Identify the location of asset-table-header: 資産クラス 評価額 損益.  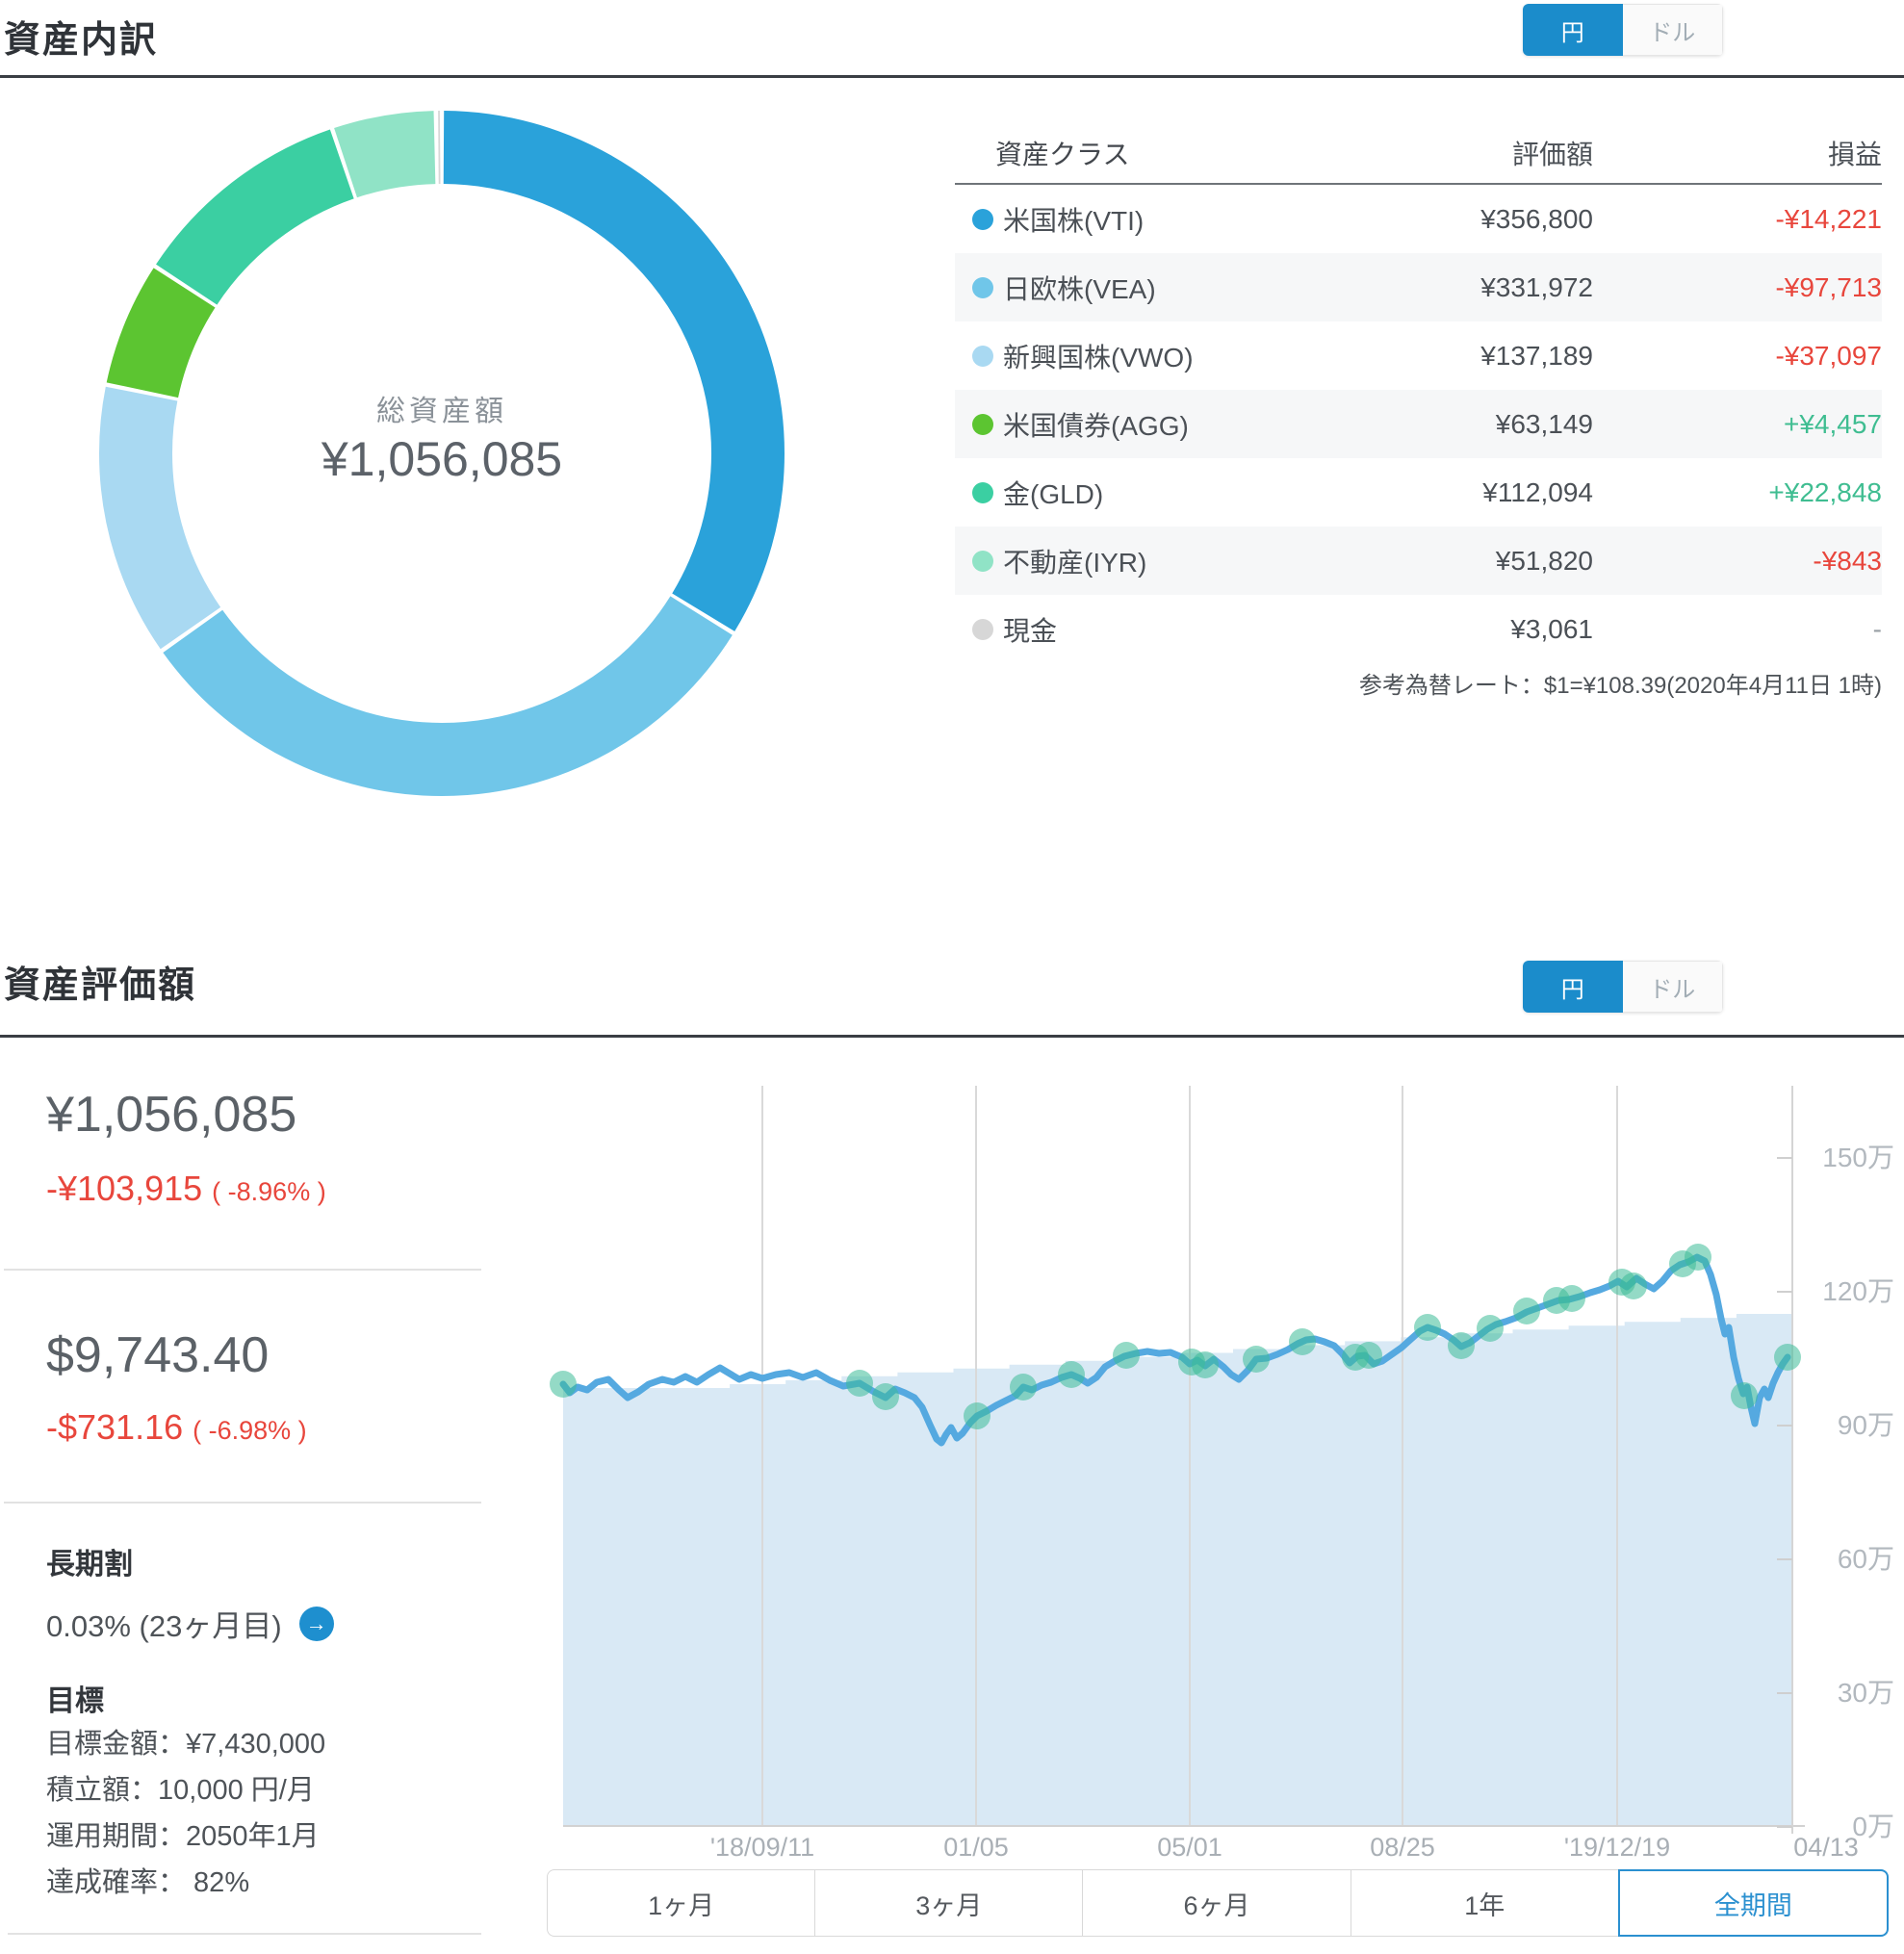
(1419, 154).